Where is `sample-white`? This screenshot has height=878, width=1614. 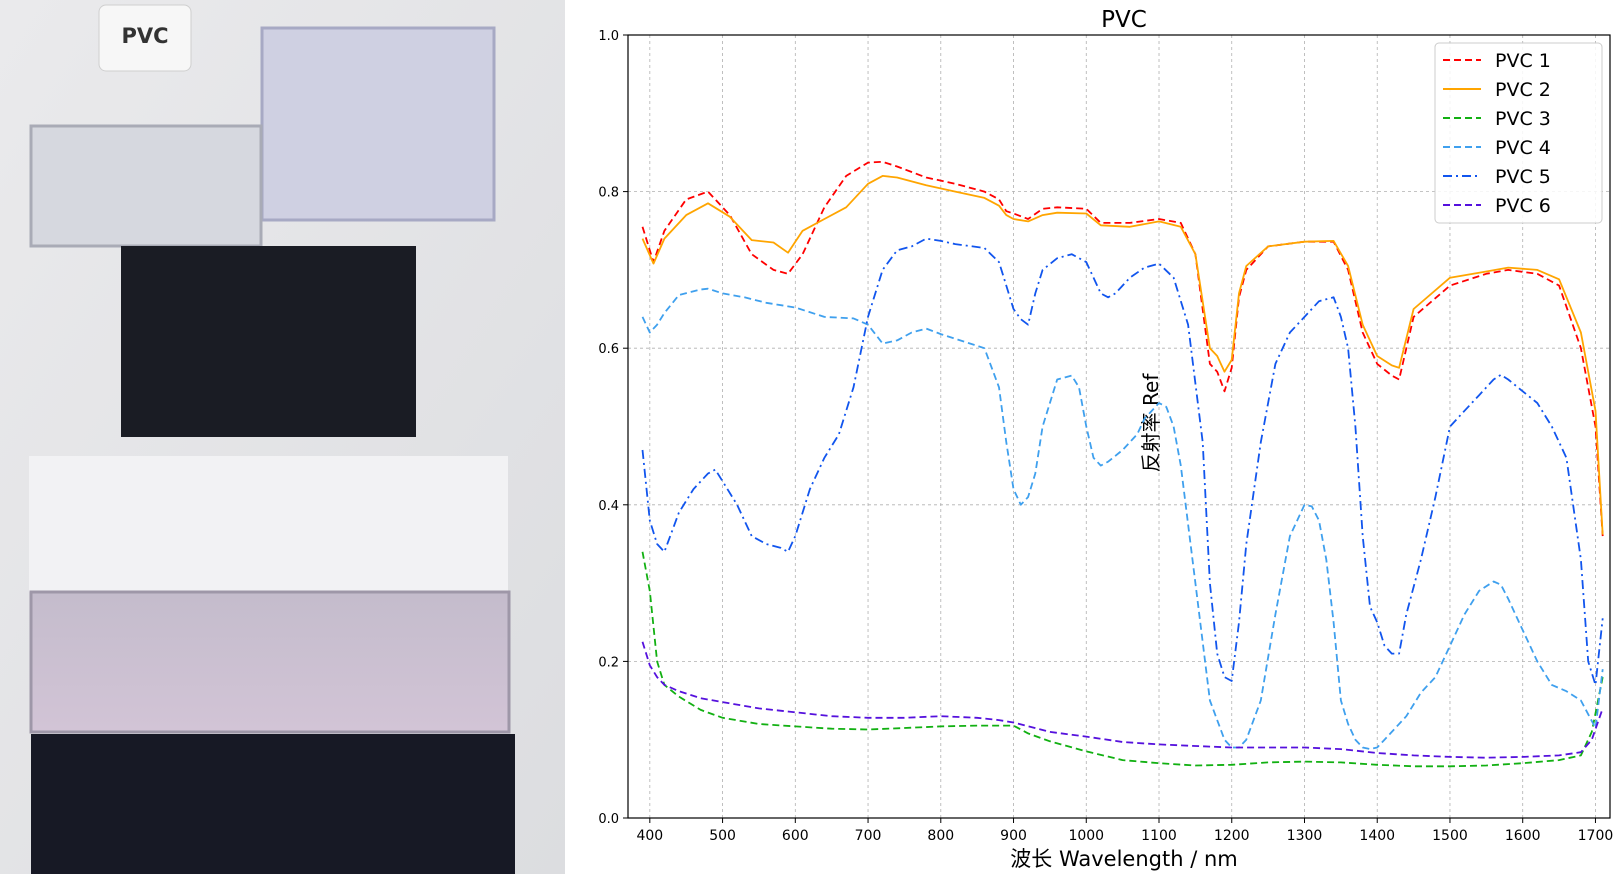
sample-white is located at coordinates (268, 524).